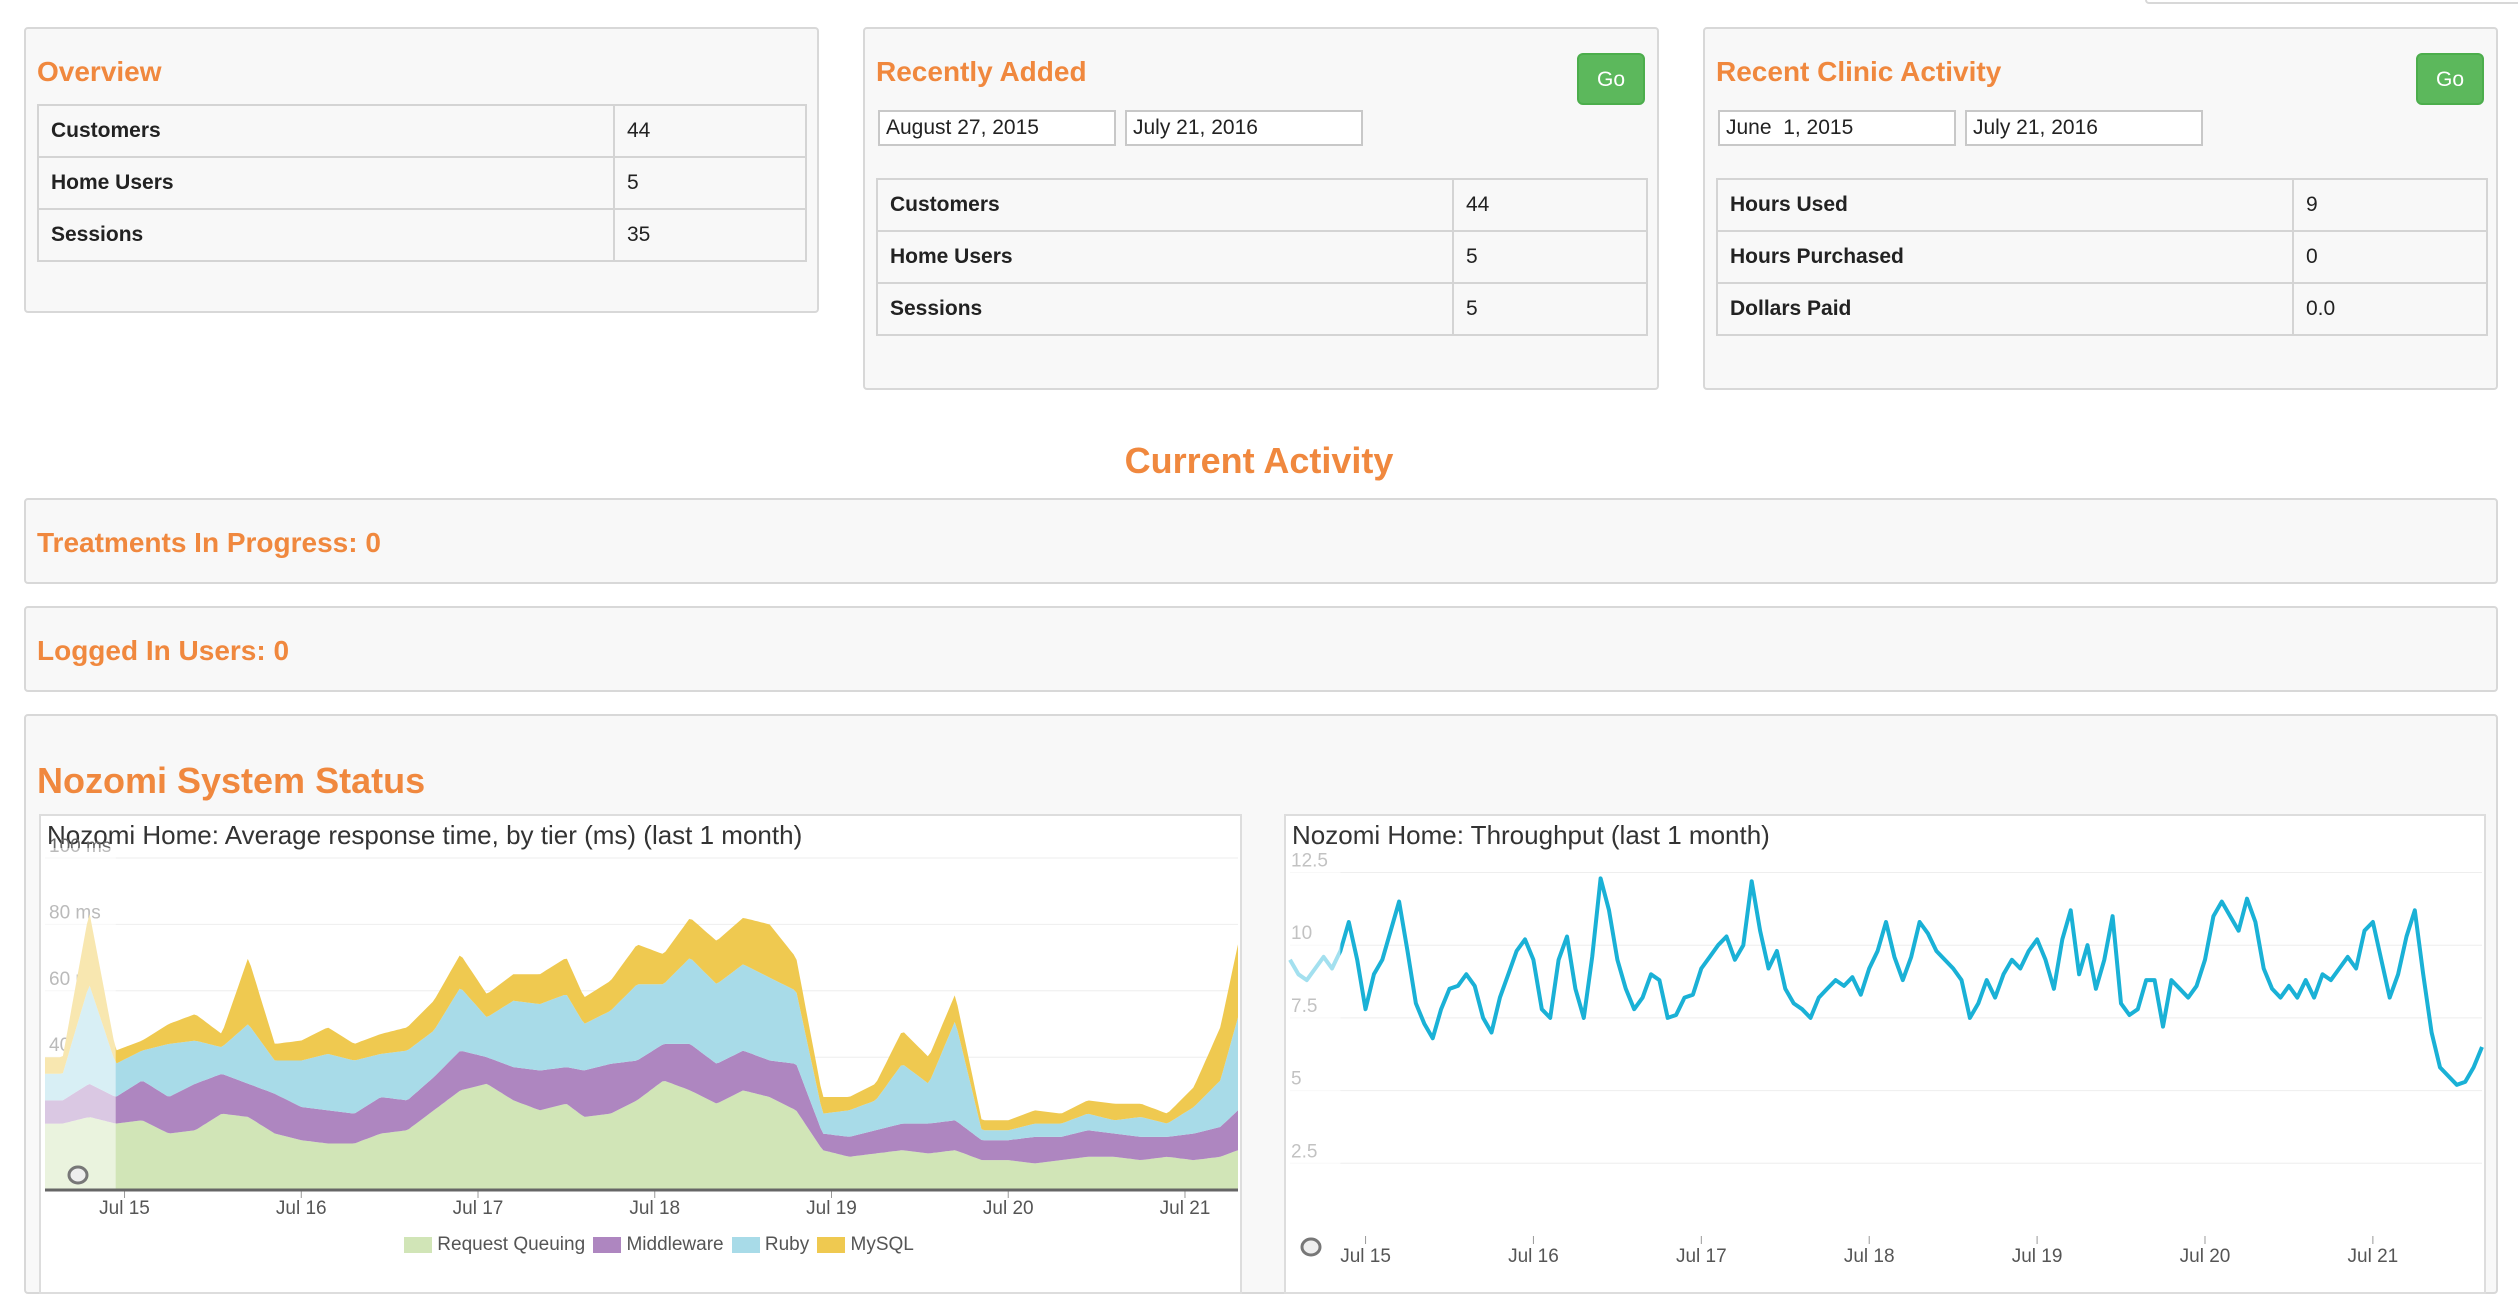  I want to click on legend-item: Request Queuing, so click(494, 1245).